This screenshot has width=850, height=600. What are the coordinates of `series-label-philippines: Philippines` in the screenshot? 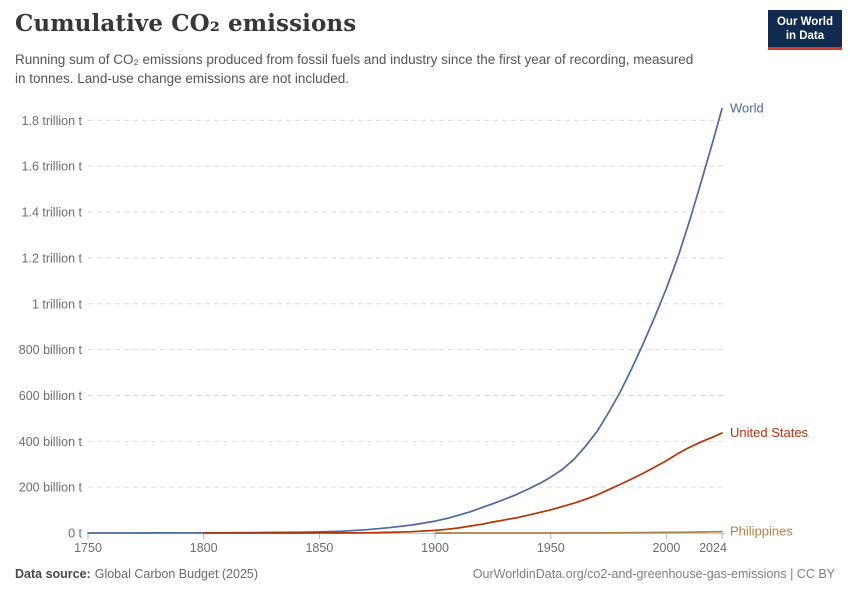 It's located at (761, 531).